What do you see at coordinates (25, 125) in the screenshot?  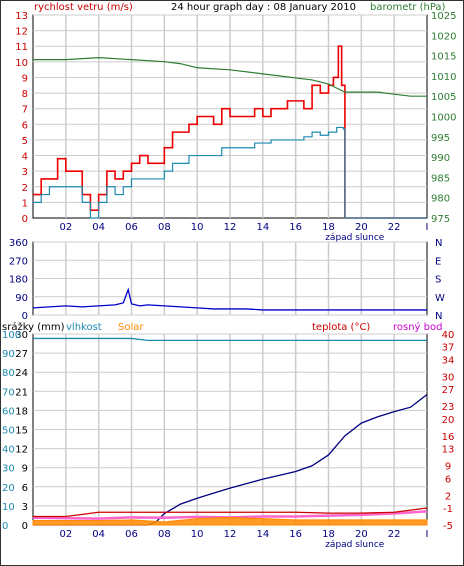 I see `wind-tick-label: 6` at bounding box center [25, 125].